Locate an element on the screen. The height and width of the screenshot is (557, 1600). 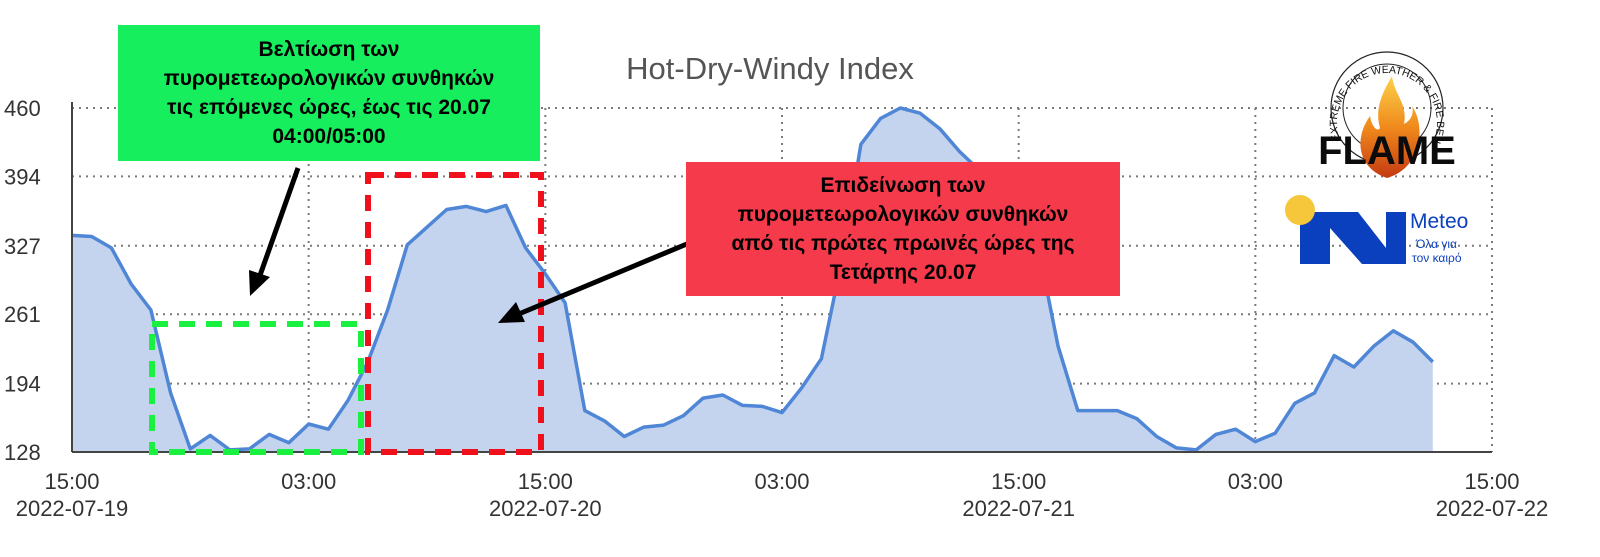
meteo-tagline-2: τον καιρό is located at coordinates (1437, 258).